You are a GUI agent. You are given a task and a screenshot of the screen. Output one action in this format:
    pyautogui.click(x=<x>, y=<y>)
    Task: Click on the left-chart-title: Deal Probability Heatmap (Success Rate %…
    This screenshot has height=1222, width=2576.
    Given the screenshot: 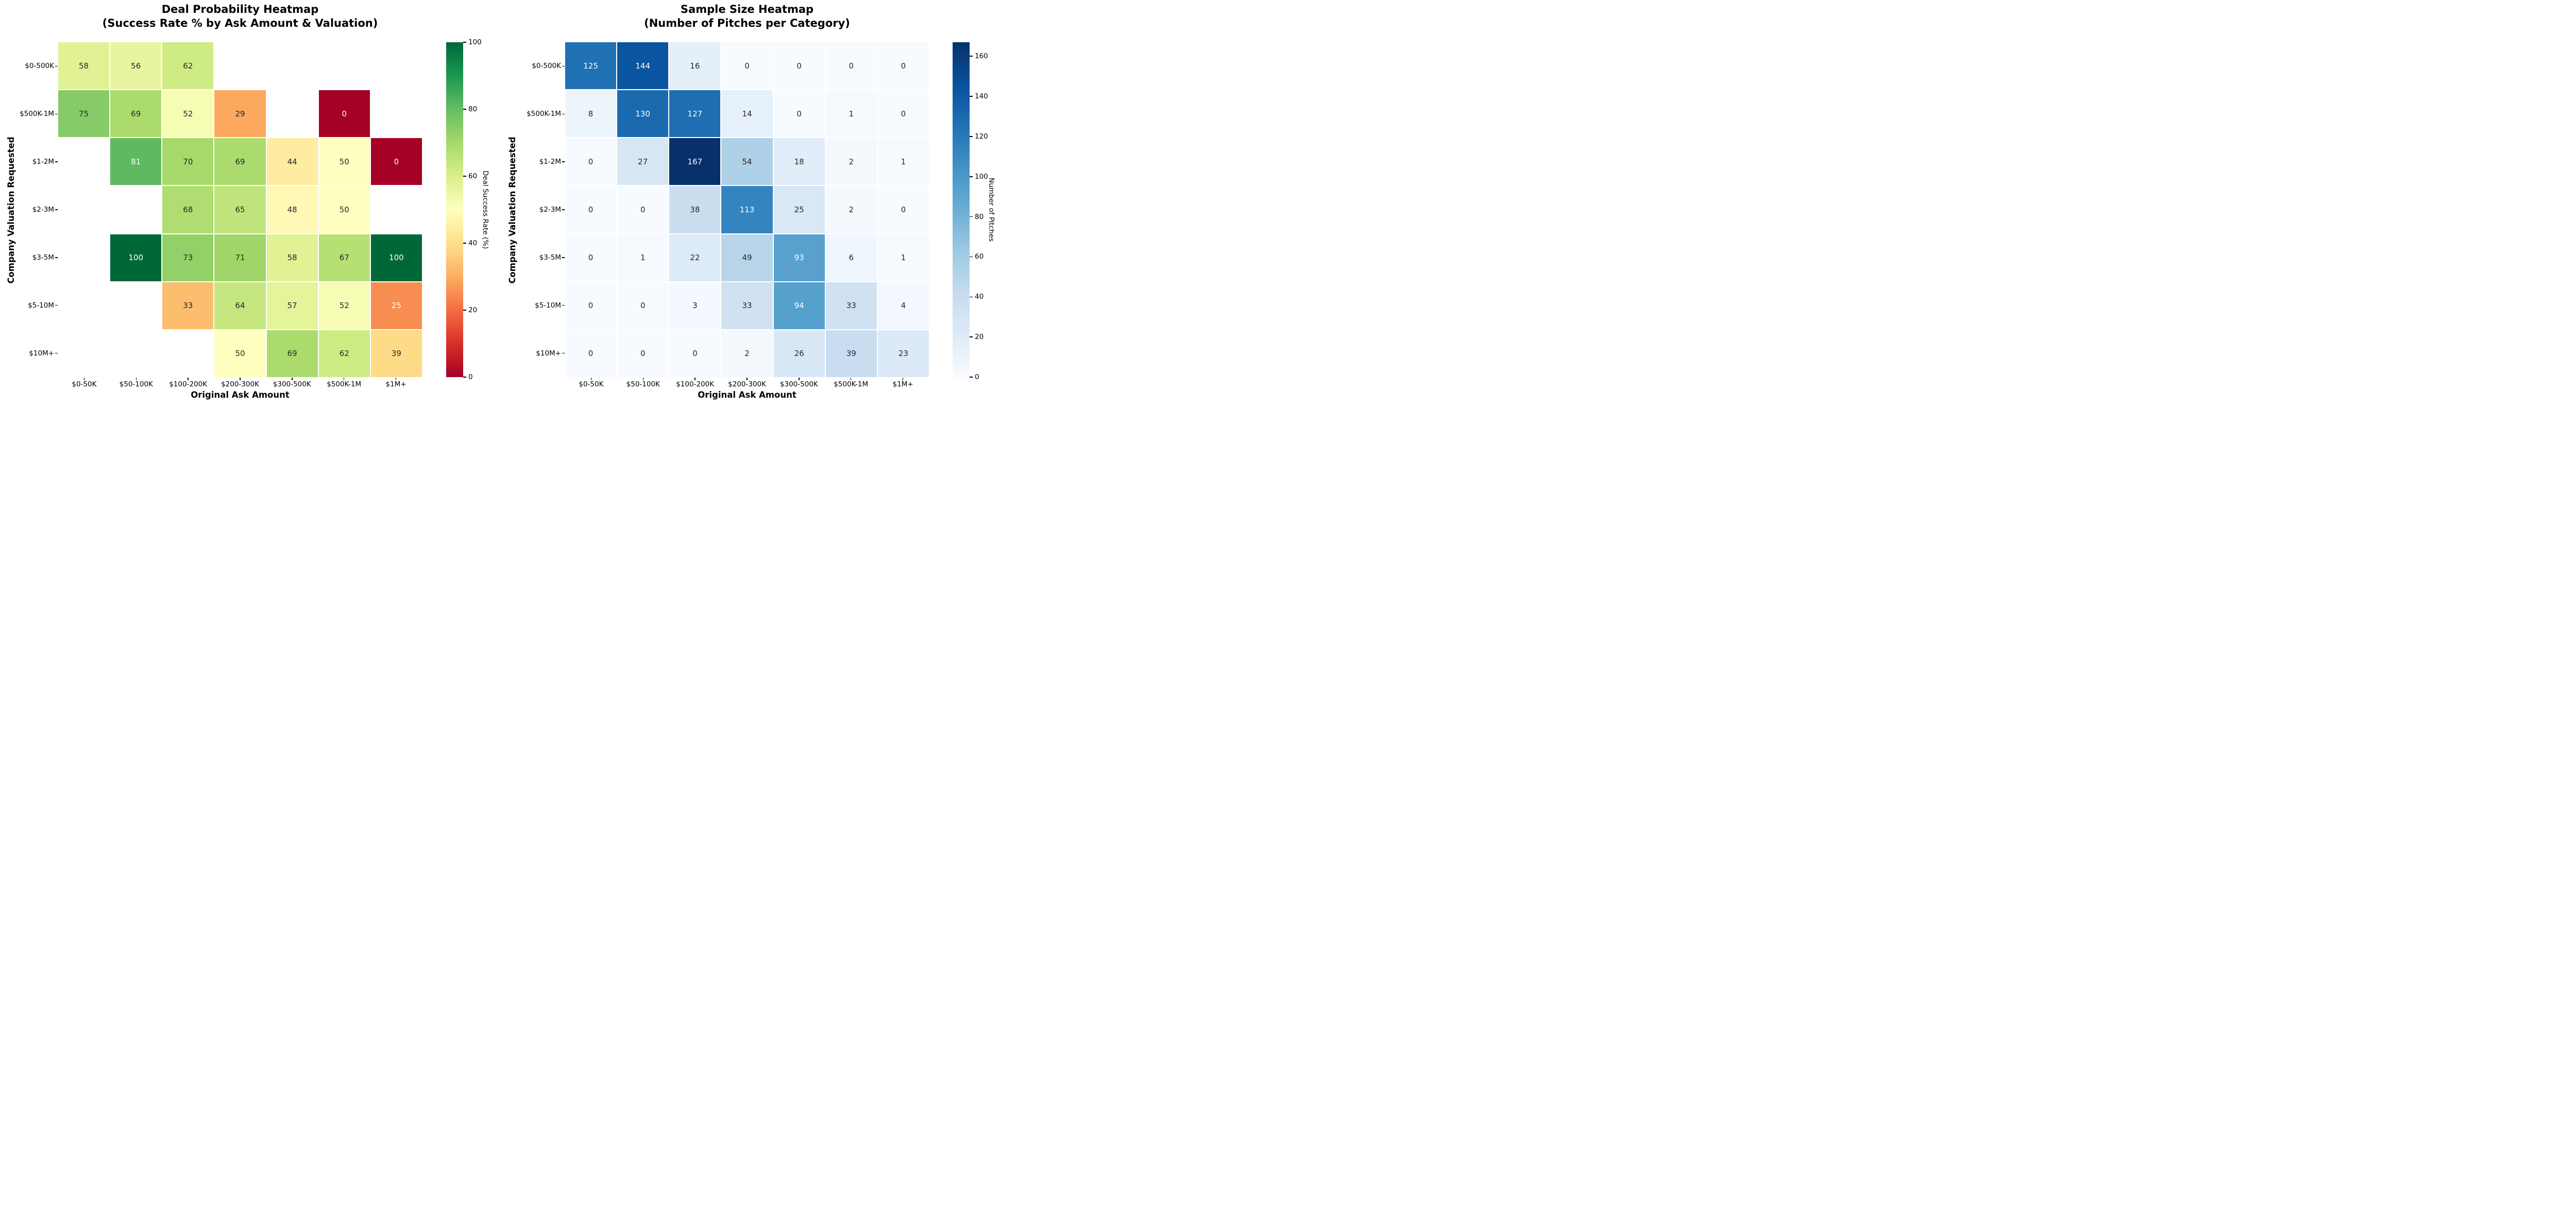 What is the action you would take?
    pyautogui.click(x=240, y=16)
    